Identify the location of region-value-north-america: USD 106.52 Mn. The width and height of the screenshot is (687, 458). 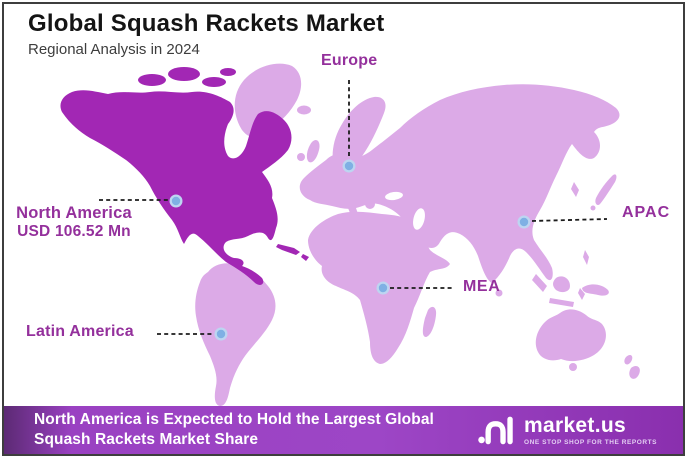
(74, 232).